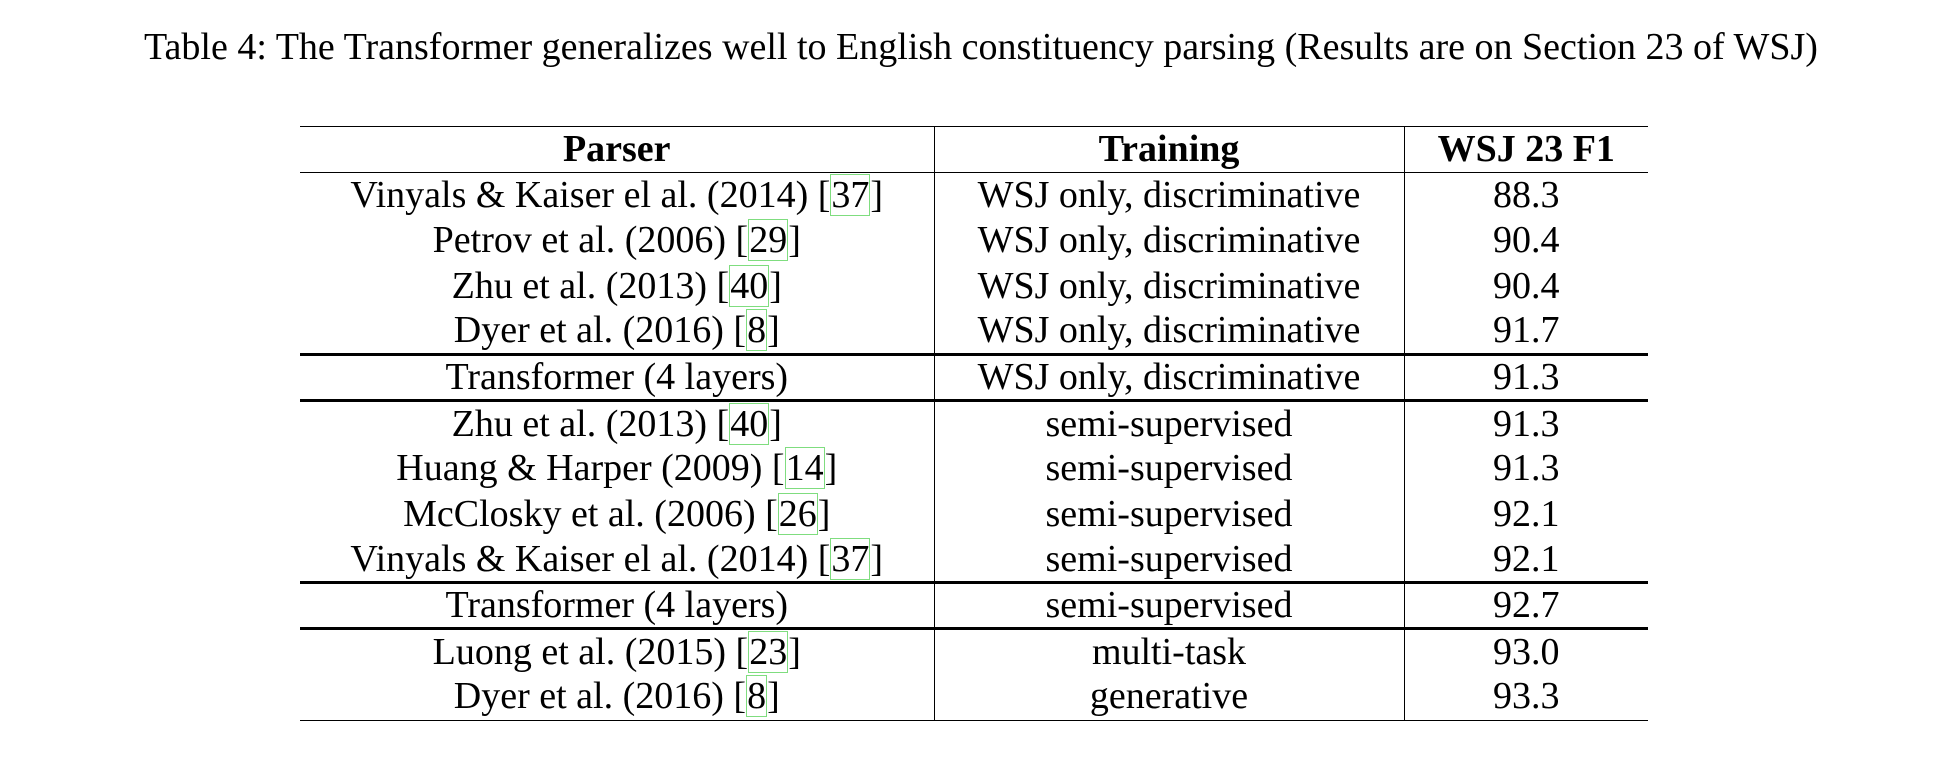 Image resolution: width=1934 pixels, height=760 pixels. I want to click on table-row: Luong et al. (2015) [23] multi-task 93.0, so click(974, 651).